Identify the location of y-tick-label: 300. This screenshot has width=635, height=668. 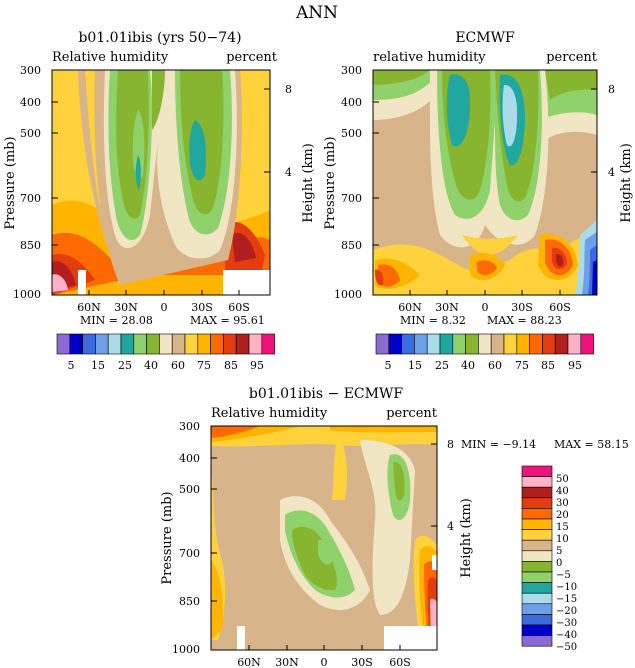
(30, 70).